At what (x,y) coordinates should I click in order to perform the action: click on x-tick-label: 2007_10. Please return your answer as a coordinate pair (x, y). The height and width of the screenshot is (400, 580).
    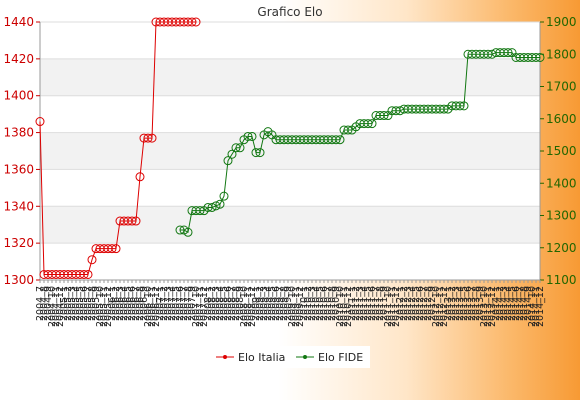
    Looking at the image, I should click on (196, 306).